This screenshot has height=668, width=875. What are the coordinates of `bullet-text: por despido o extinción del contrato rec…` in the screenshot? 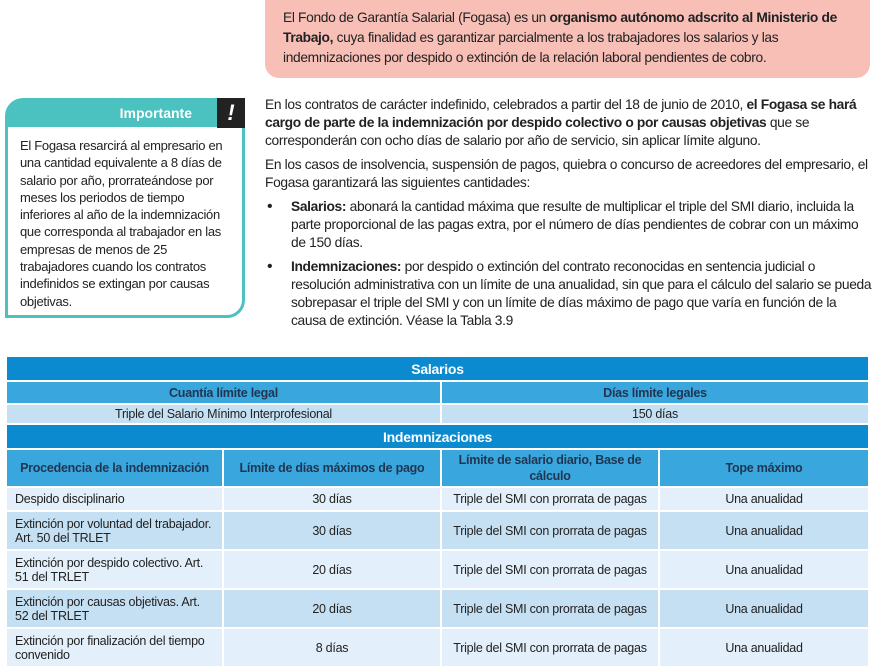 It's located at (581, 293).